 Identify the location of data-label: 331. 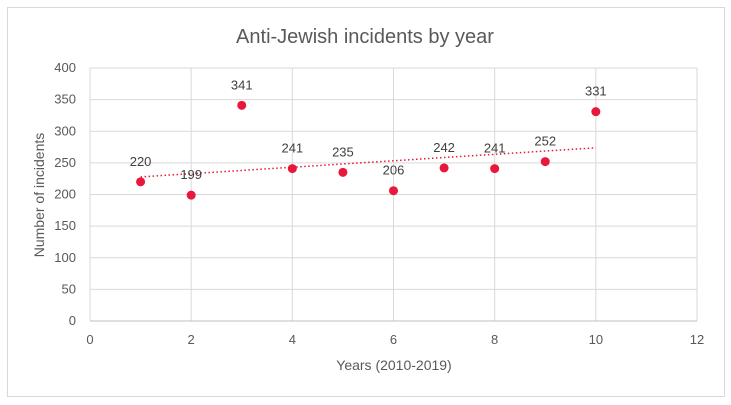
(596, 91).